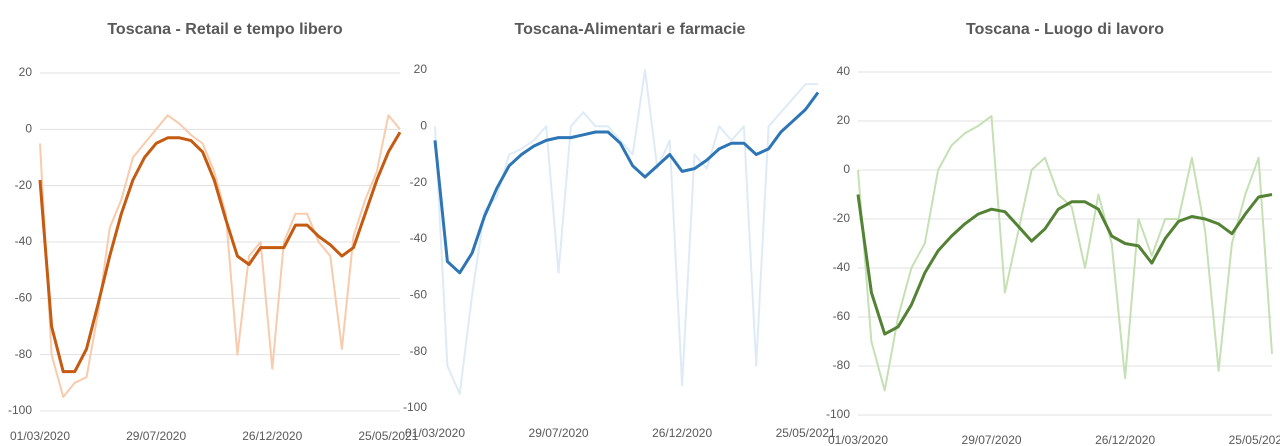 This screenshot has width=1280, height=446. Describe the element at coordinates (225, 29) in the screenshot. I see `chart-title: Toscana - Retail e tempo libero` at that location.